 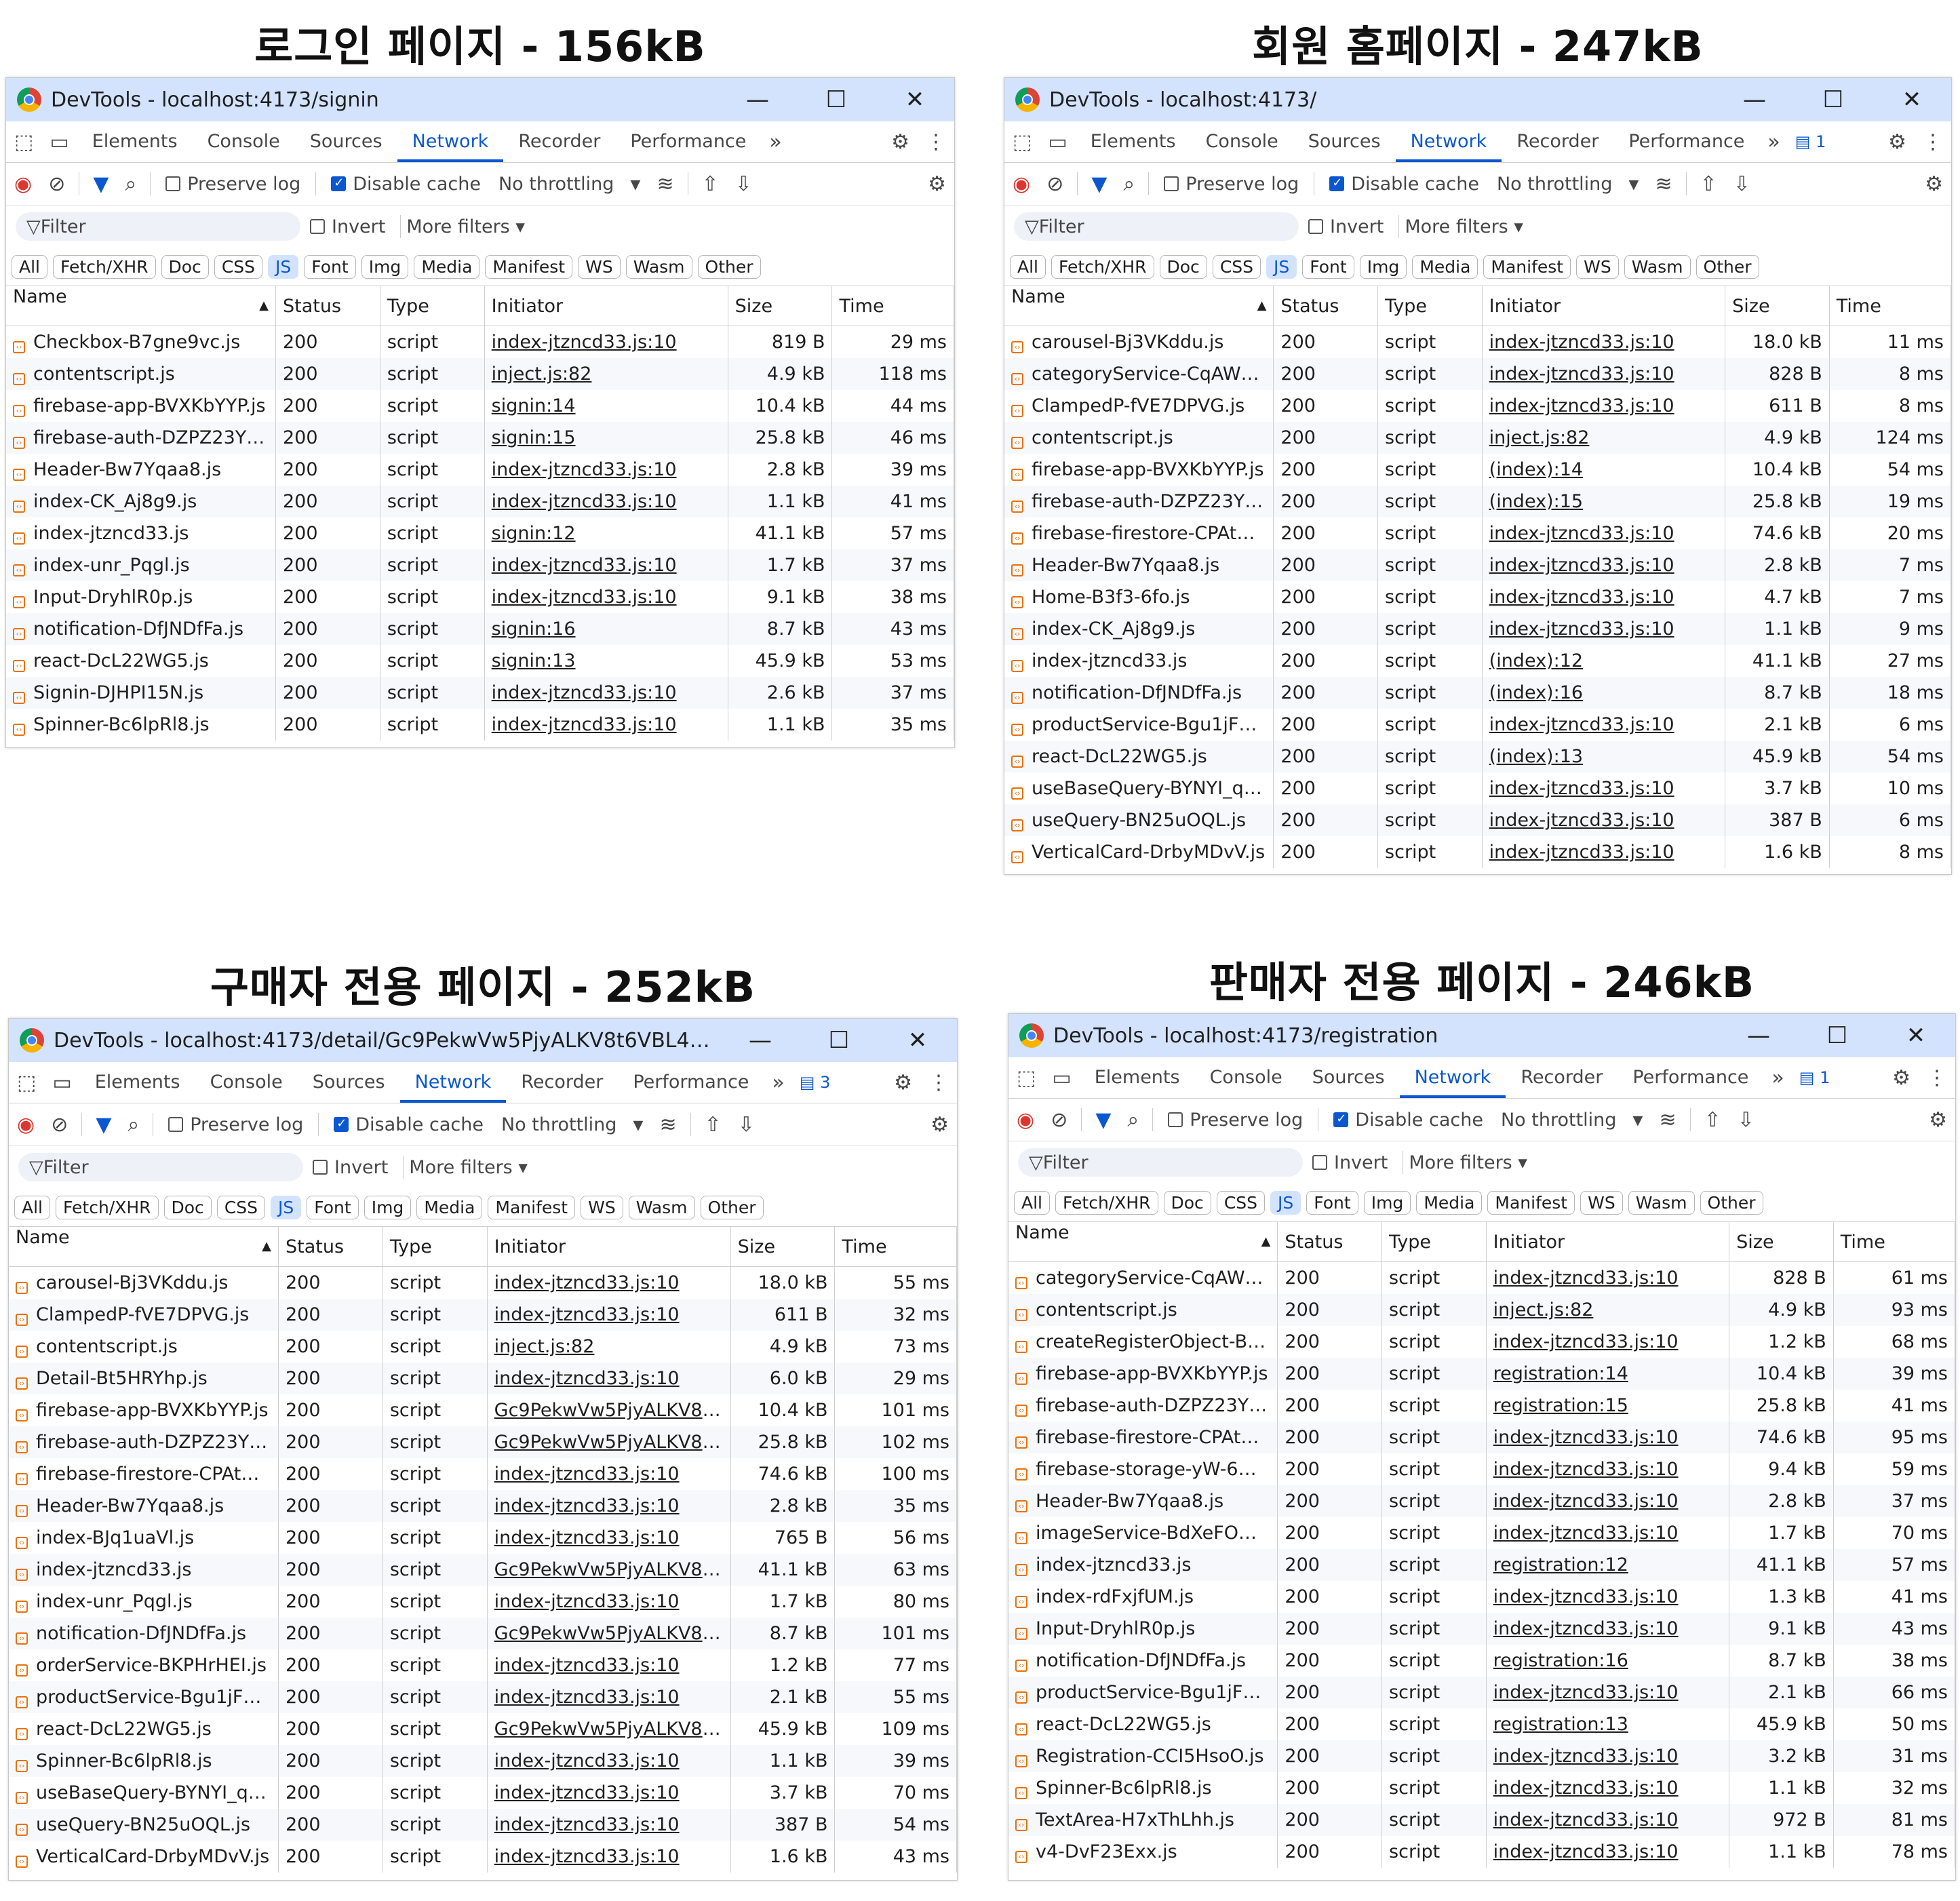 What do you see at coordinates (1604, 438) in the screenshot?
I see `cell-initiator: inject.js:82` at bounding box center [1604, 438].